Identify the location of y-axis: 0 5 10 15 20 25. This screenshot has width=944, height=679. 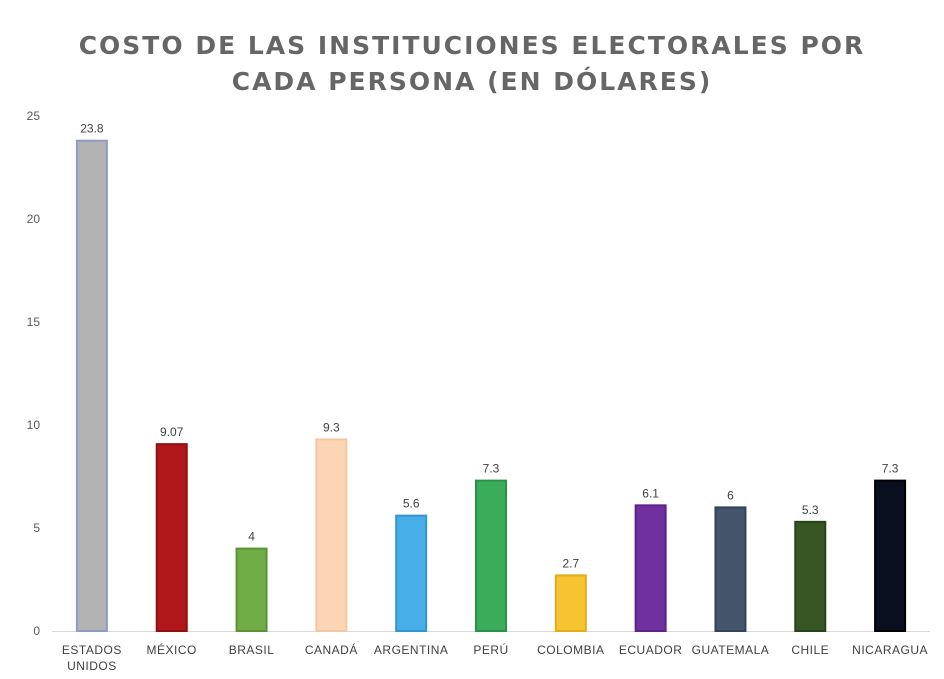
(34, 373).